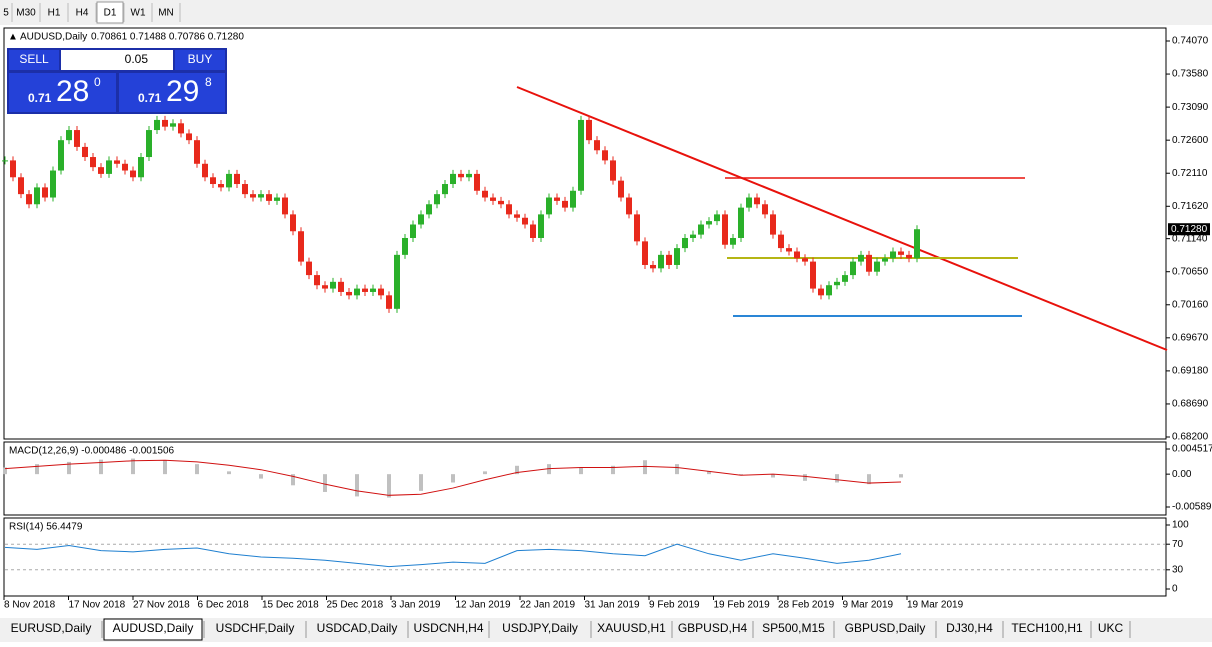  I want to click on timeframe-button: D1, so click(110, 13).